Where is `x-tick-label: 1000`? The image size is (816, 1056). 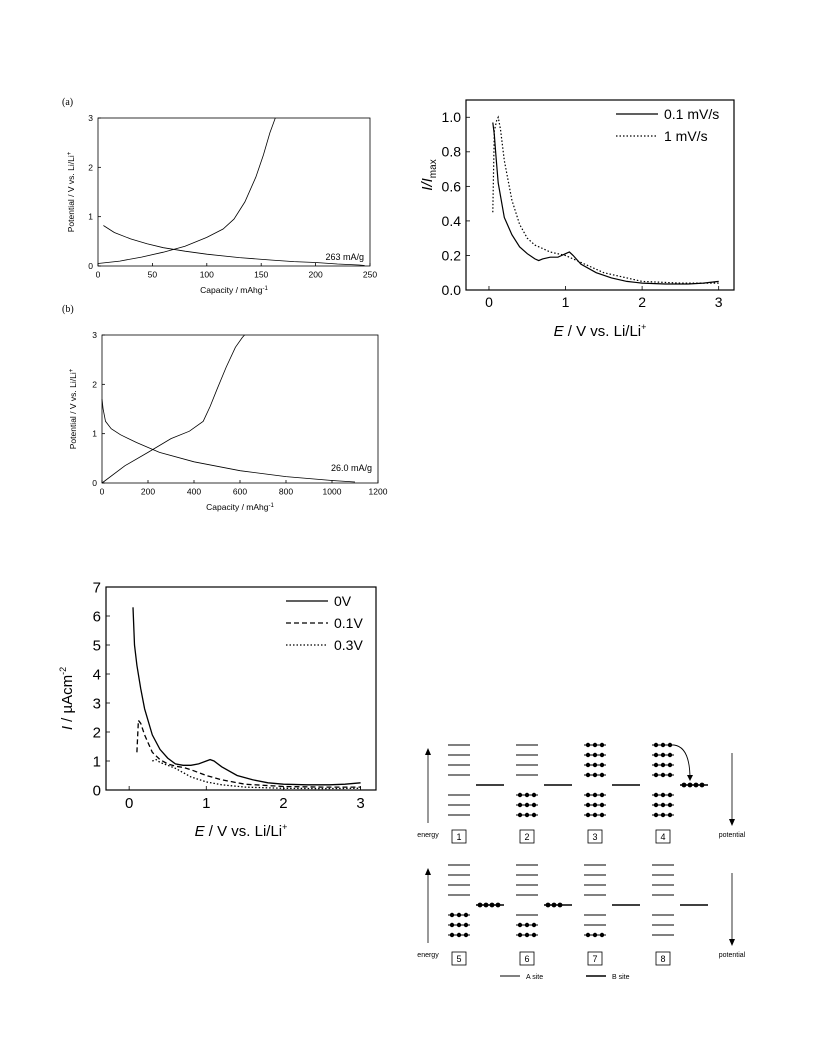
x-tick-label: 1000 is located at coordinates (332, 492).